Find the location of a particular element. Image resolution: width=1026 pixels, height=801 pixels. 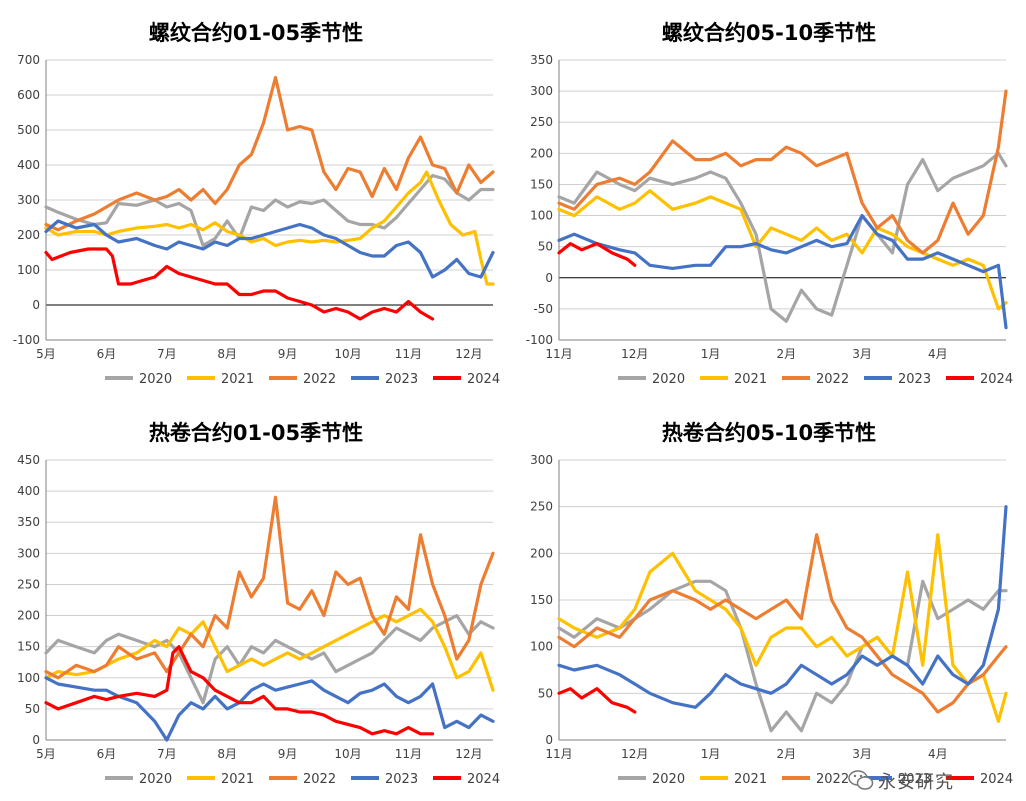

chart4-legend-label-2022: 2022 is located at coordinates (832, 779).